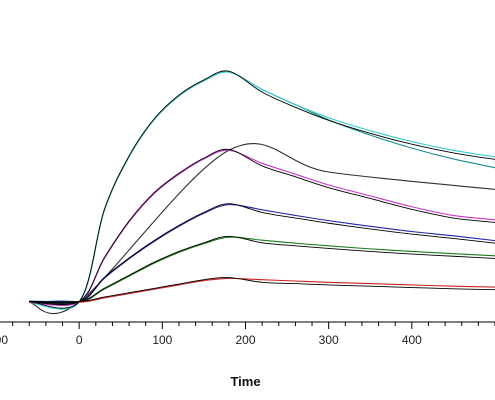 The height and width of the screenshot is (400, 495). Describe the element at coordinates (4, 340) in the screenshot. I see `x-tick-label: -100` at that location.